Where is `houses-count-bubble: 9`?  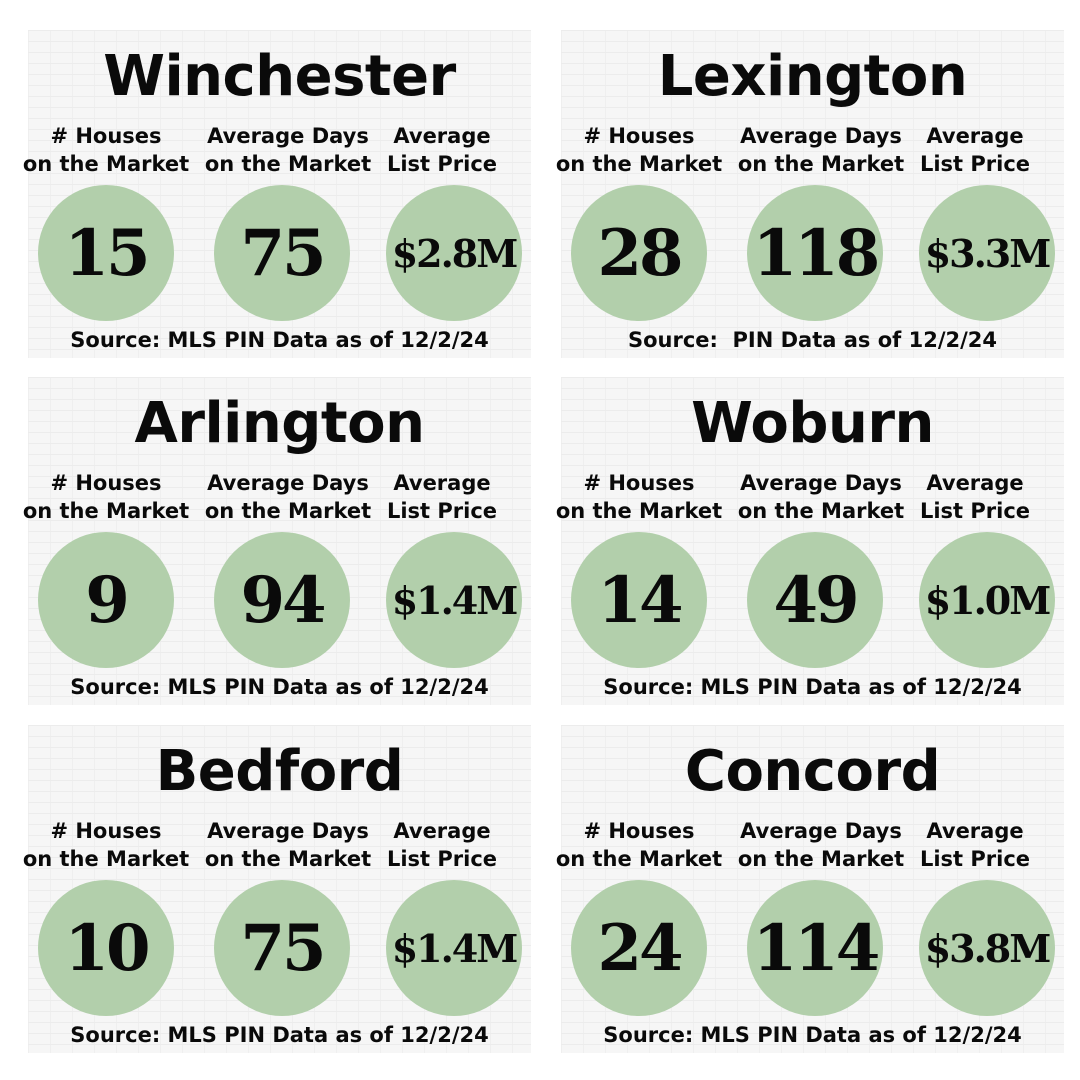 houses-count-bubble: 9 is located at coordinates (106, 600).